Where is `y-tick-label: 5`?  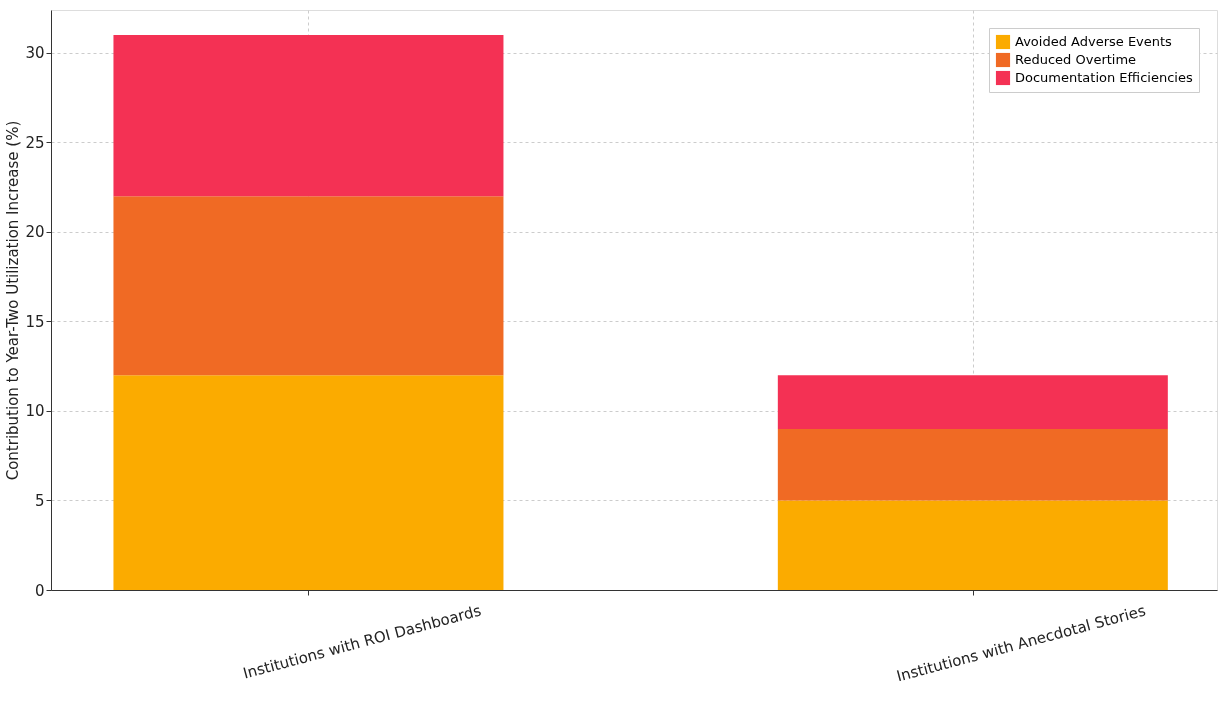 y-tick-label: 5 is located at coordinates (39, 500).